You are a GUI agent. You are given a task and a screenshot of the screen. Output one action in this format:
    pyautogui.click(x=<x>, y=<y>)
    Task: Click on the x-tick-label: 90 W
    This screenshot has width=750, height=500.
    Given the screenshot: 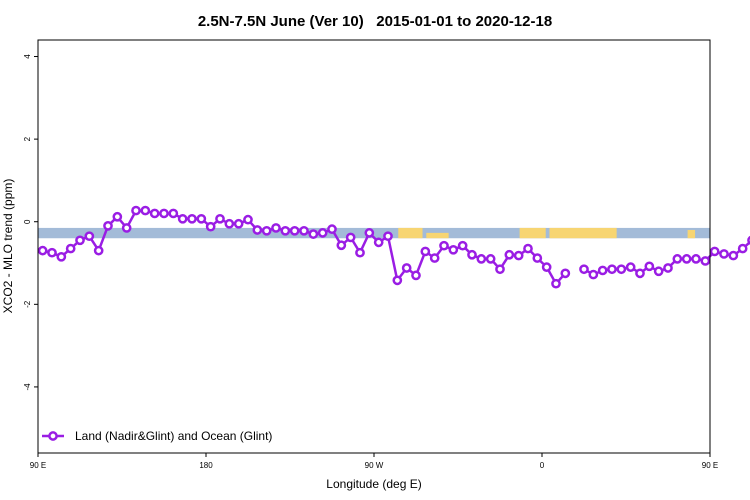 What is the action you would take?
    pyautogui.click(x=374, y=465)
    